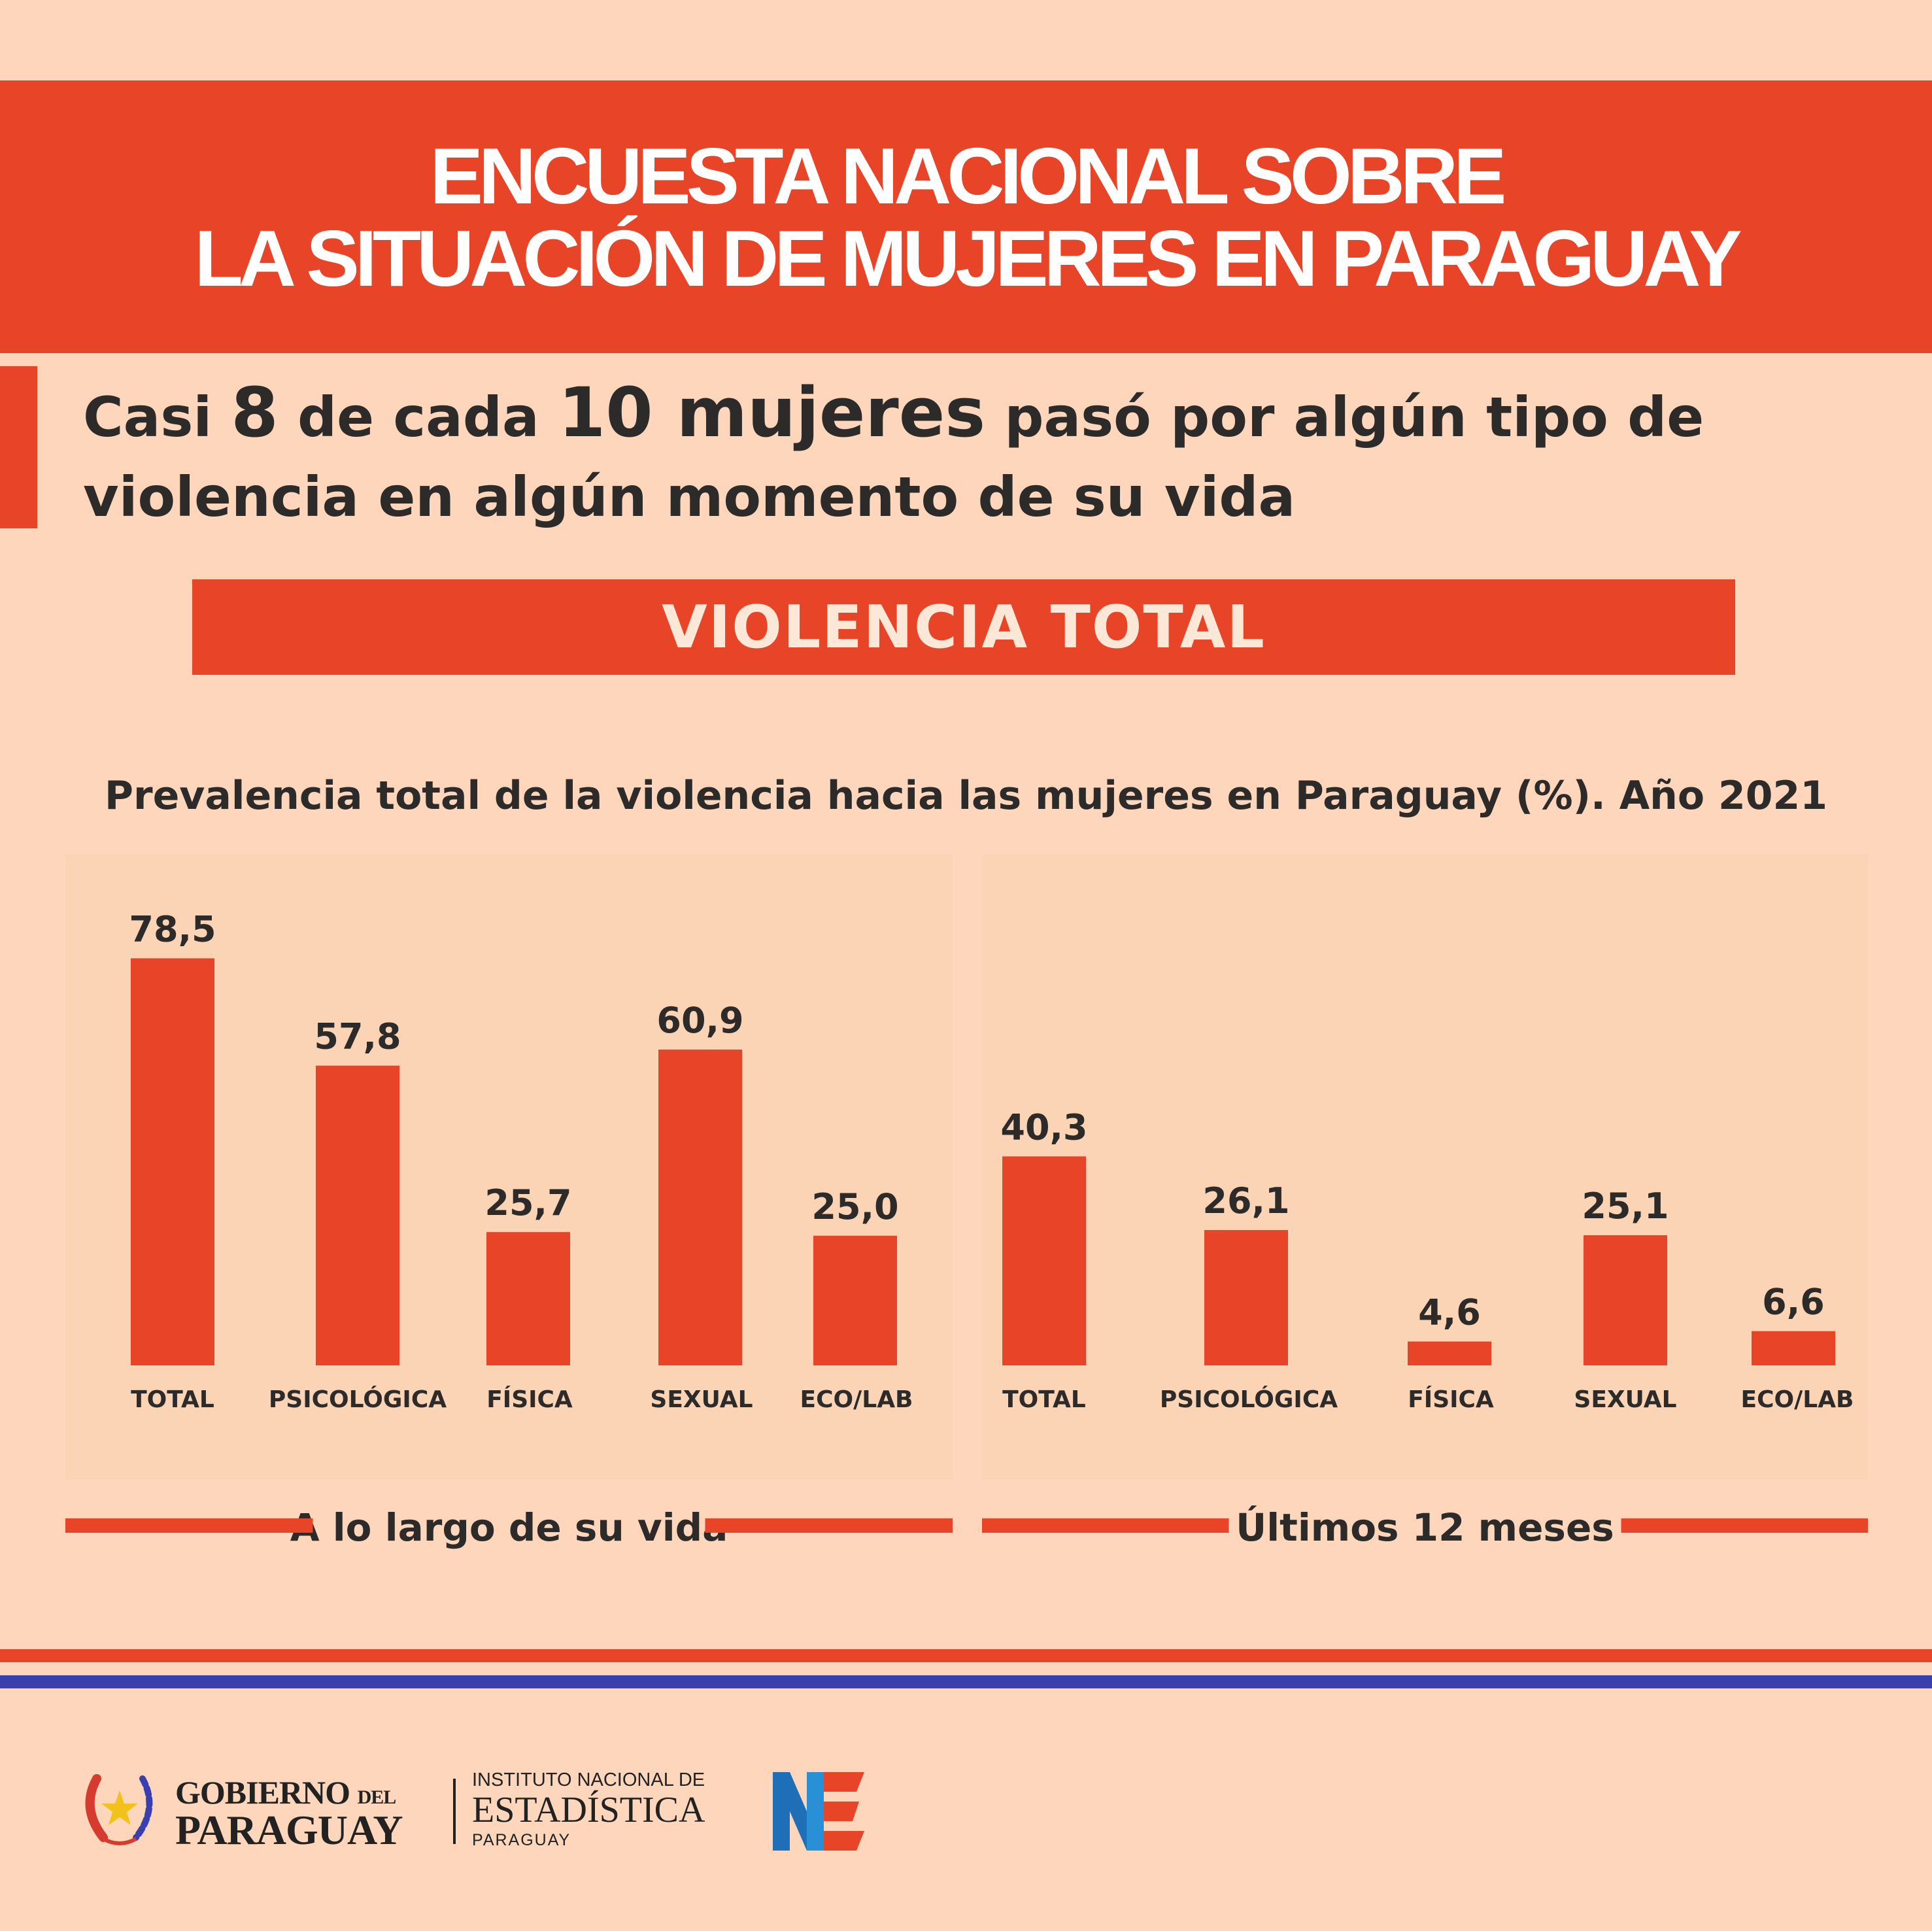 The width and height of the screenshot is (1932, 1931). What do you see at coordinates (377, 1797) in the screenshot?
I see `gobierno-del-text: DEL` at bounding box center [377, 1797].